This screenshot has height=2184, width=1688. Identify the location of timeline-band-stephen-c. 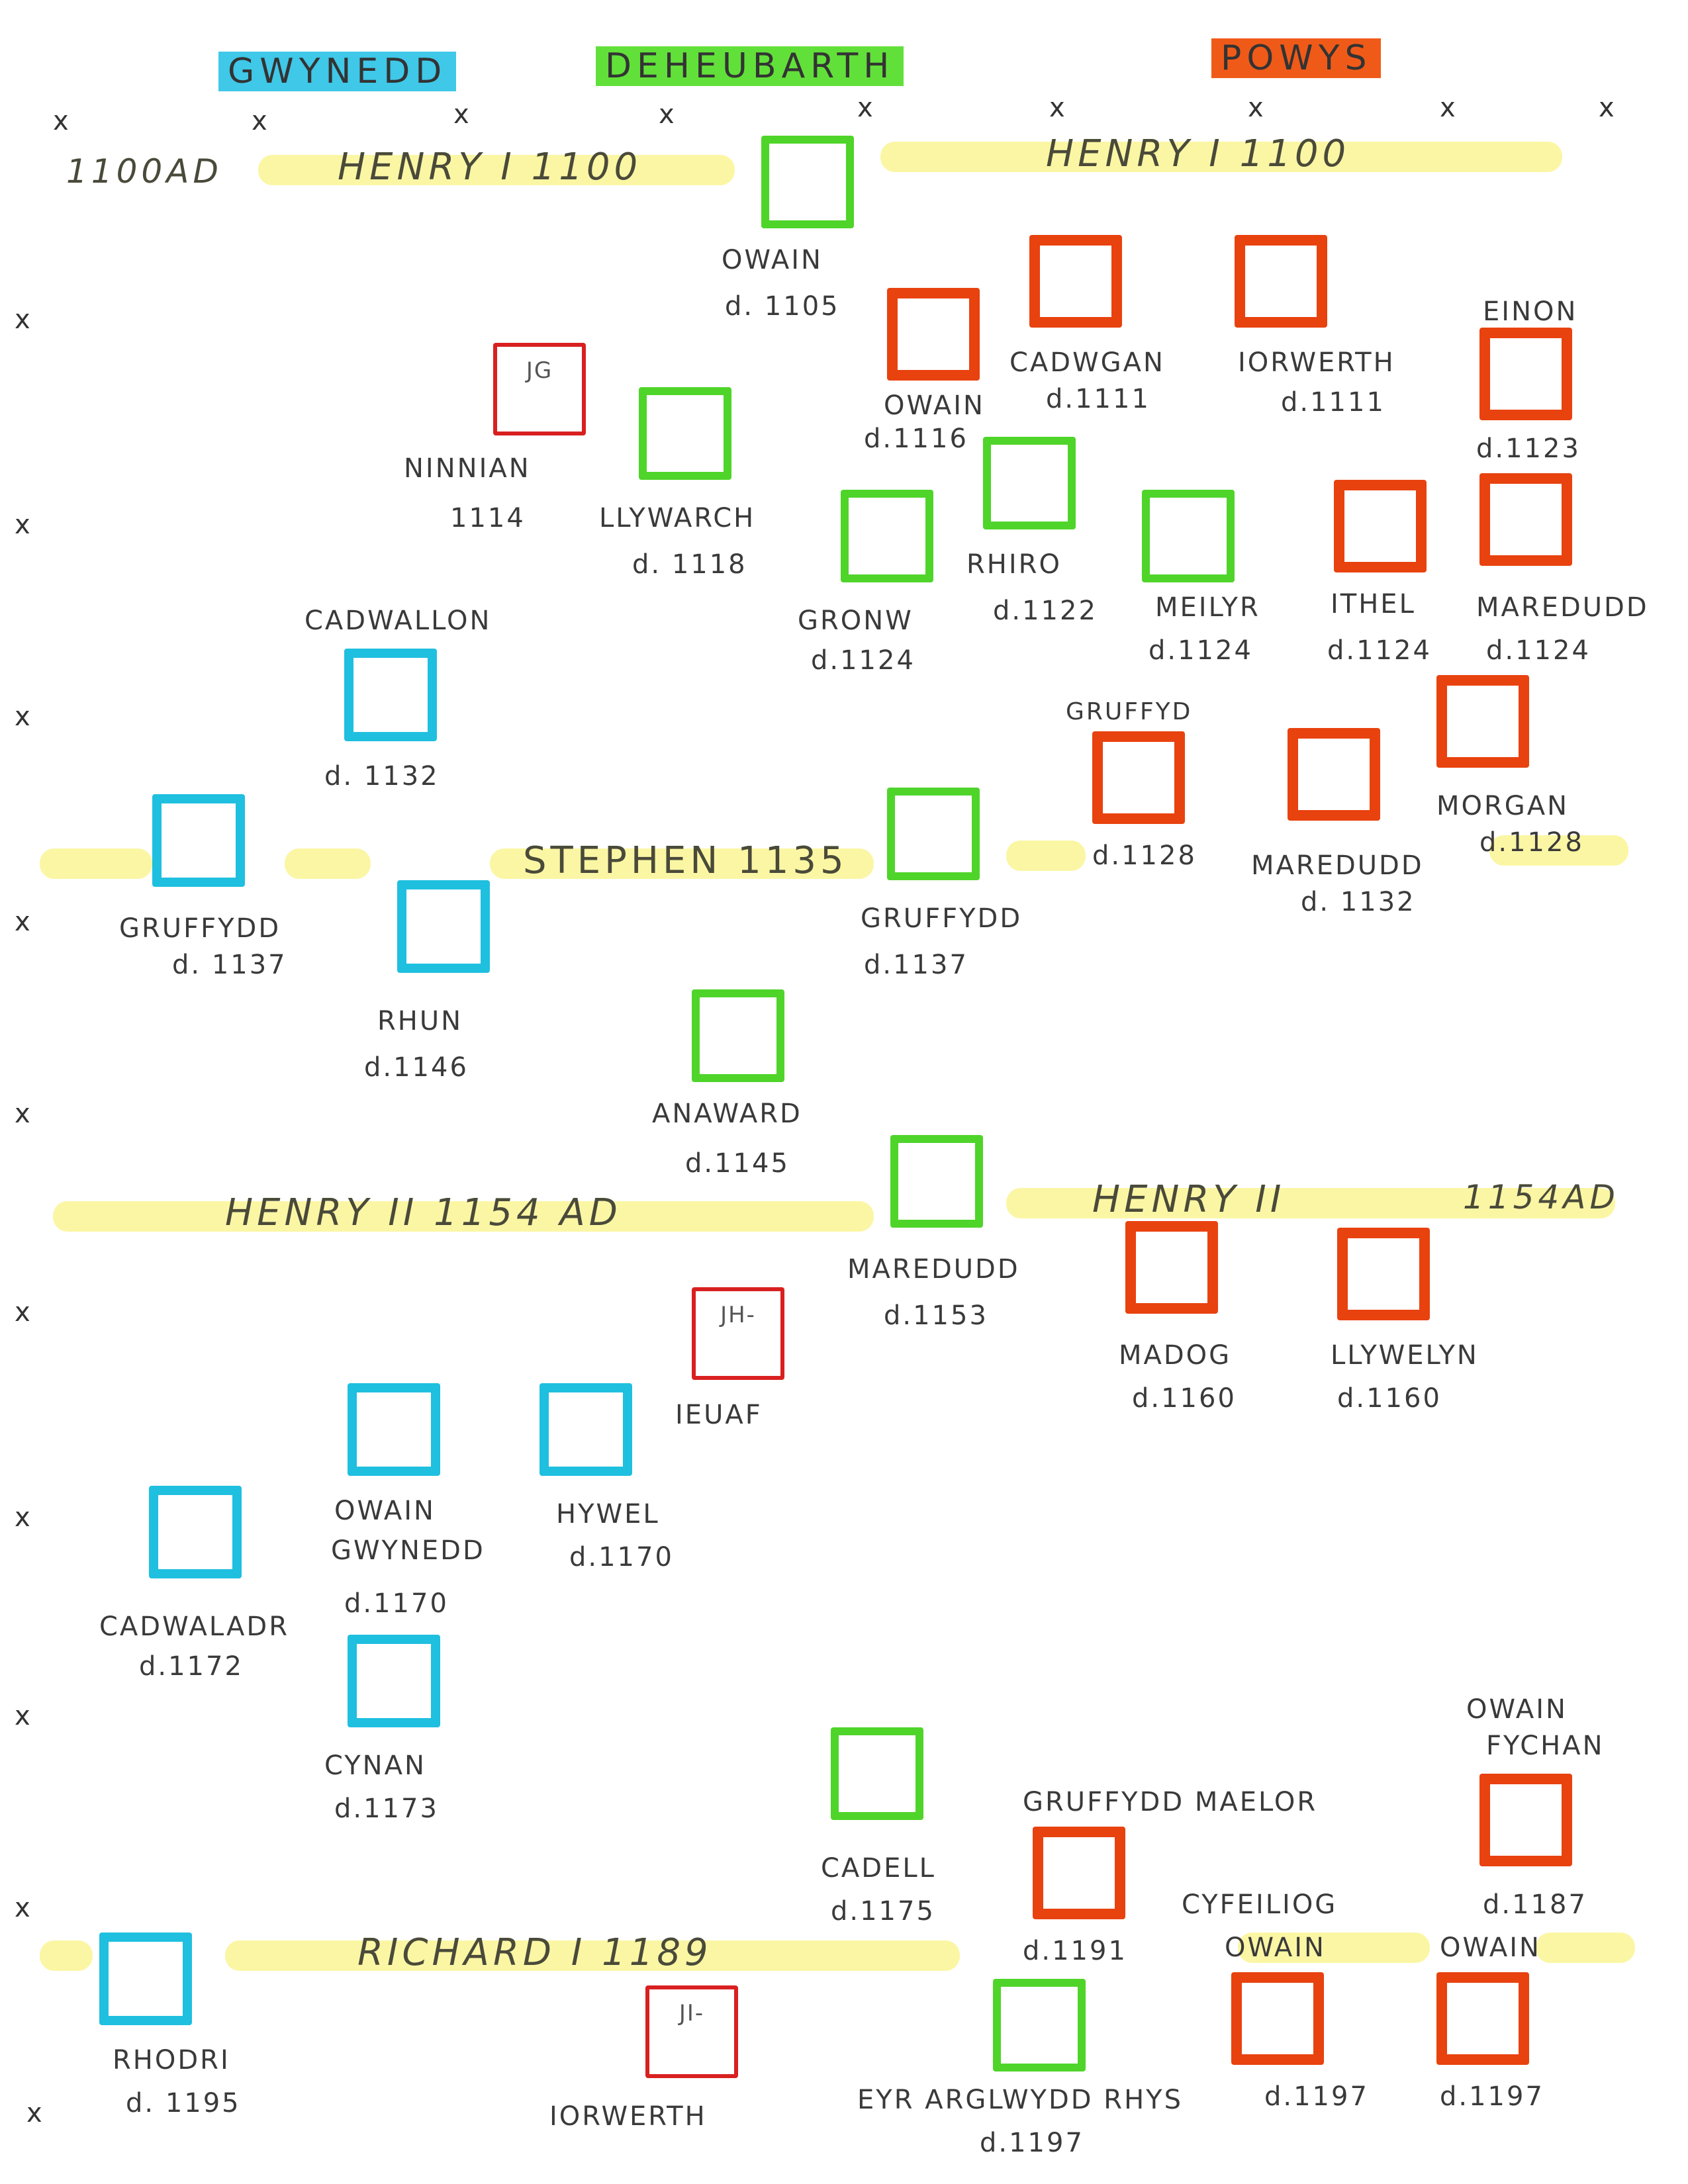
(682, 863).